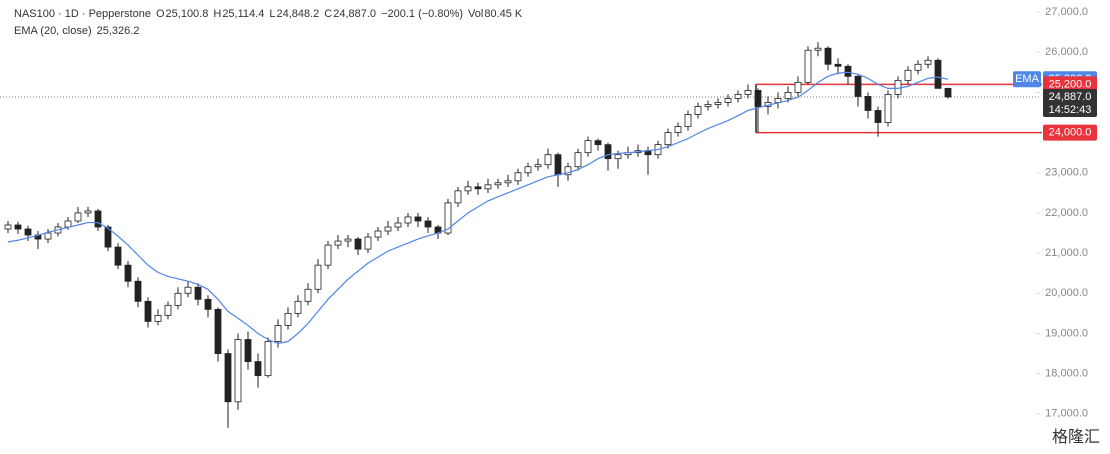 The height and width of the screenshot is (454, 1110). What do you see at coordinates (1066, 414) in the screenshot?
I see `y-tick-label: 17,000.0` at bounding box center [1066, 414].